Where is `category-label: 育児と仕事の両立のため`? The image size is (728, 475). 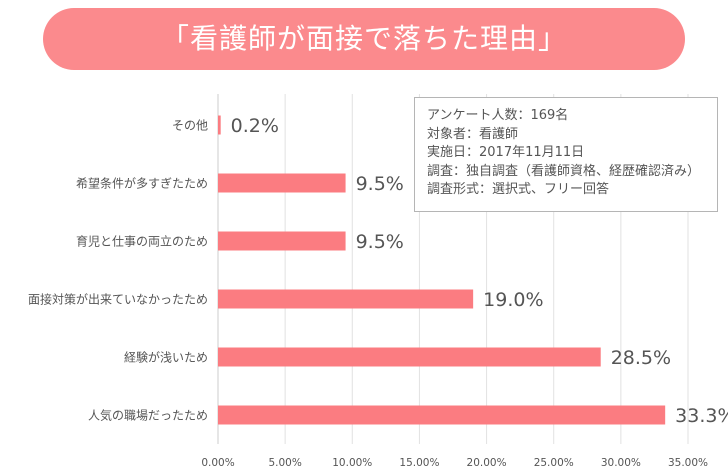
category-label: 育児と仕事の両立のため is located at coordinates (142, 241).